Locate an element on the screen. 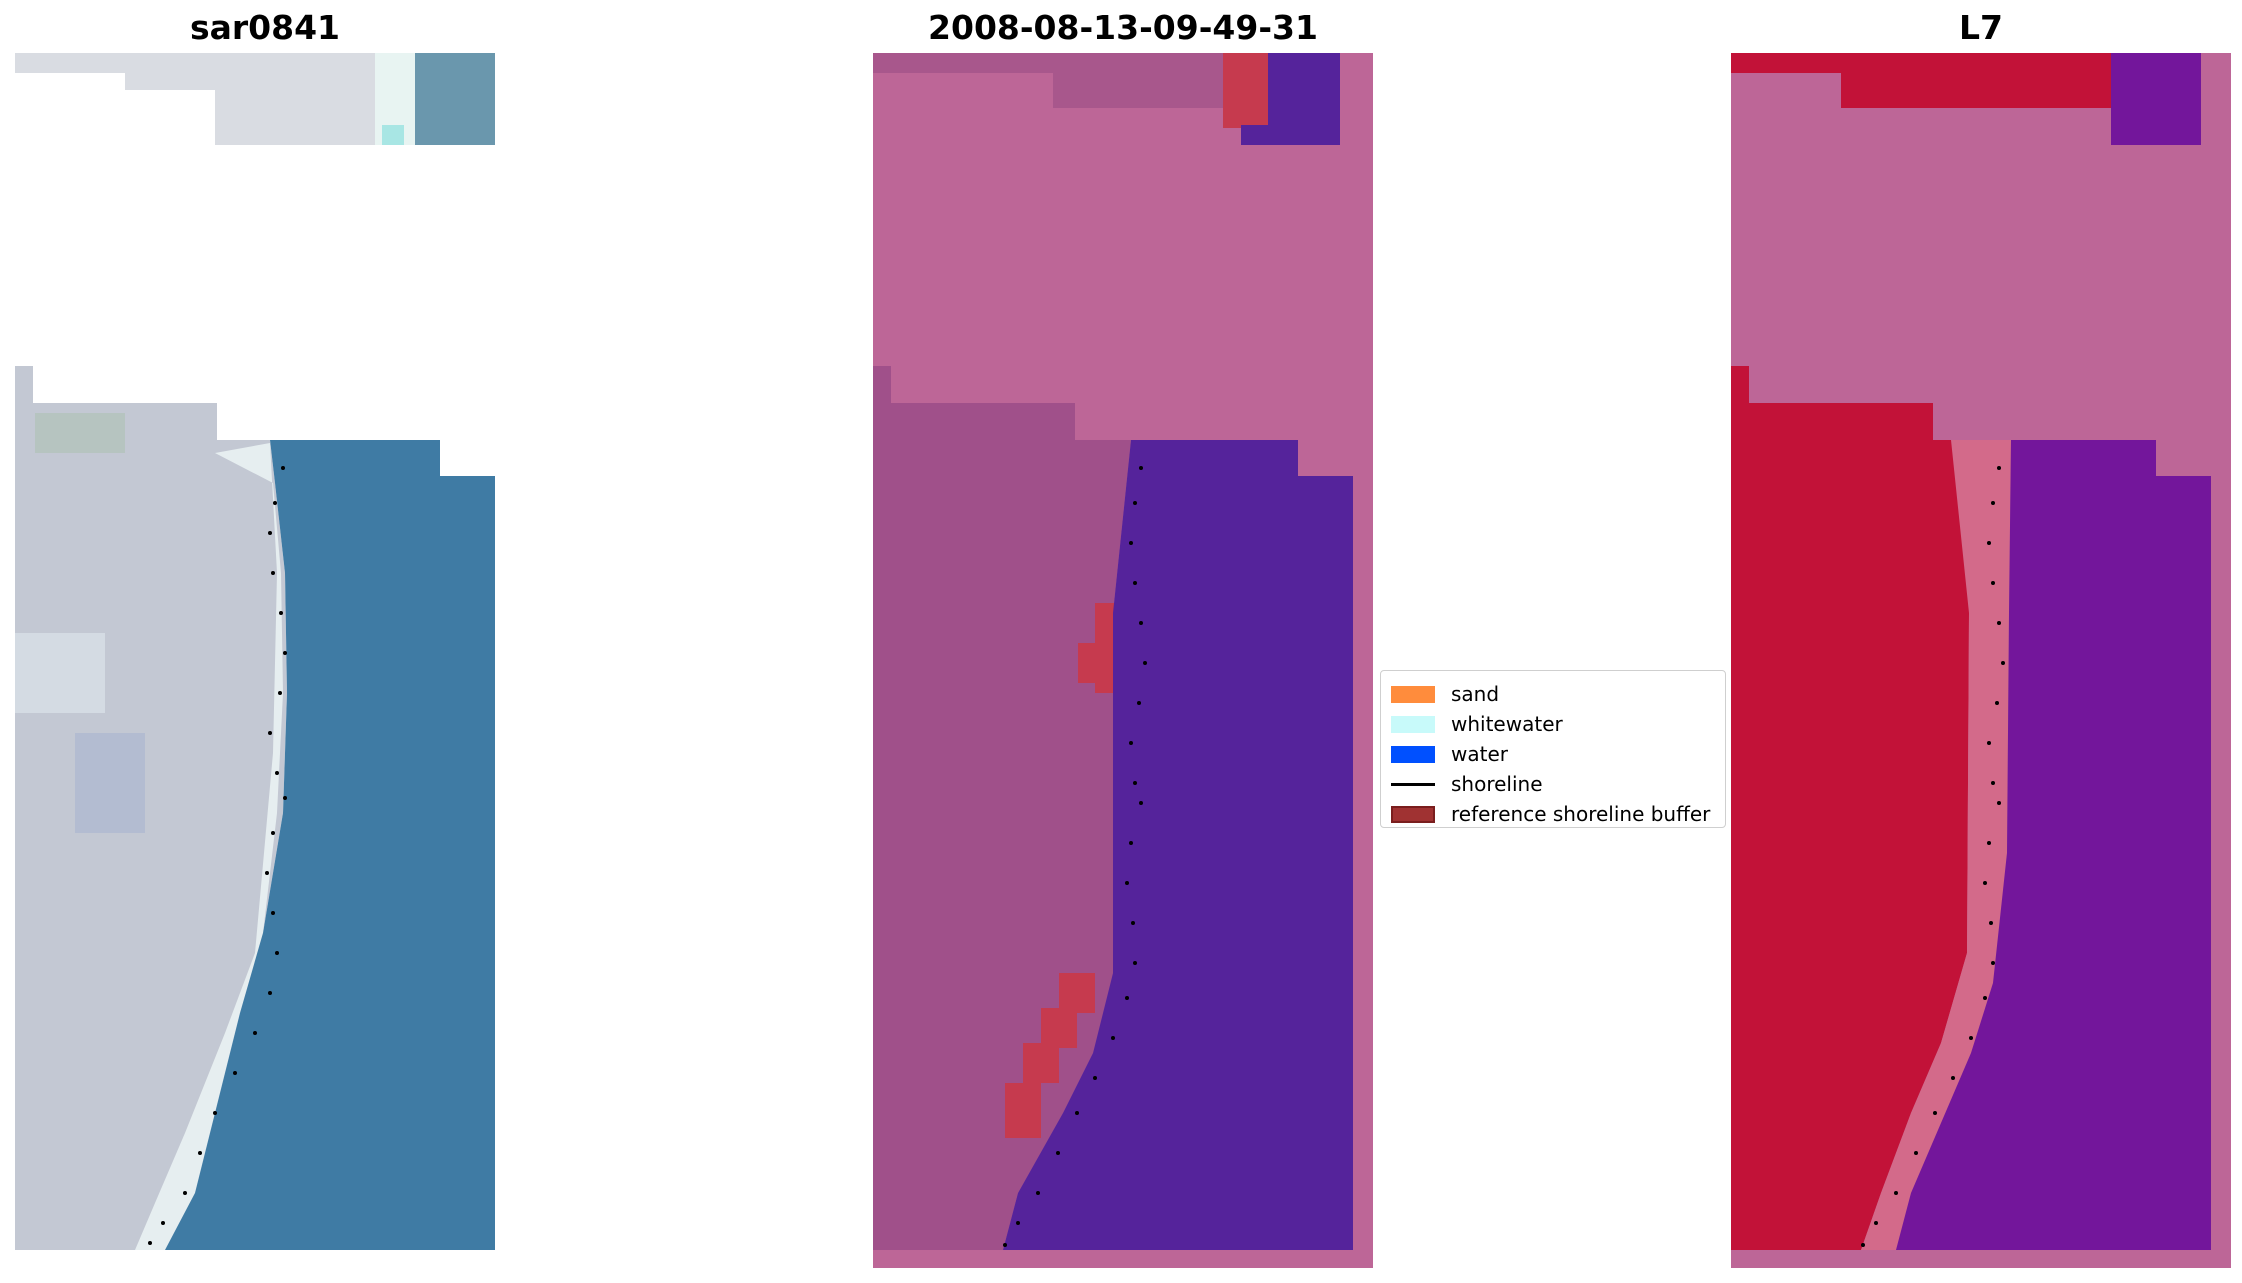 The height and width of the screenshot is (1283, 2242). panel-title-date: 2008-08-13-09-49-31 is located at coordinates (1123, 27).